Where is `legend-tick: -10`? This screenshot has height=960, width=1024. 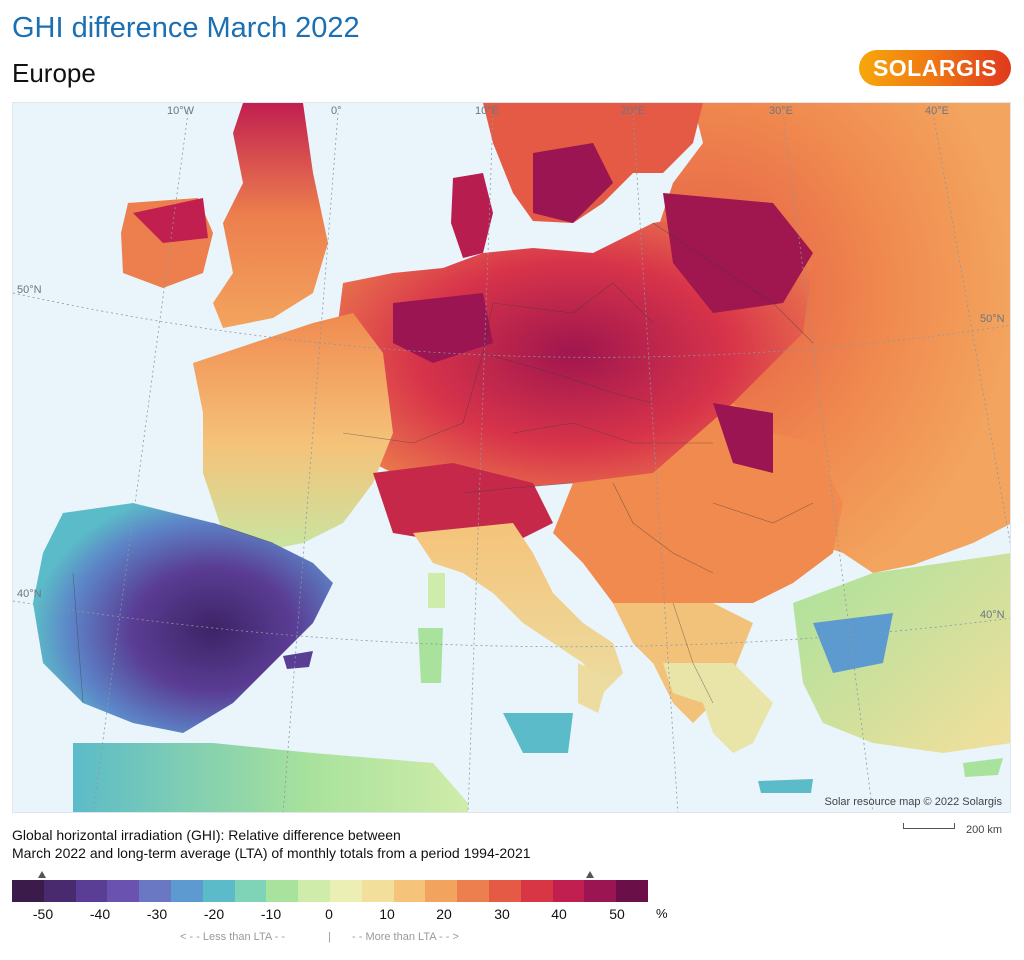
legend-tick: -10 is located at coordinates (271, 914).